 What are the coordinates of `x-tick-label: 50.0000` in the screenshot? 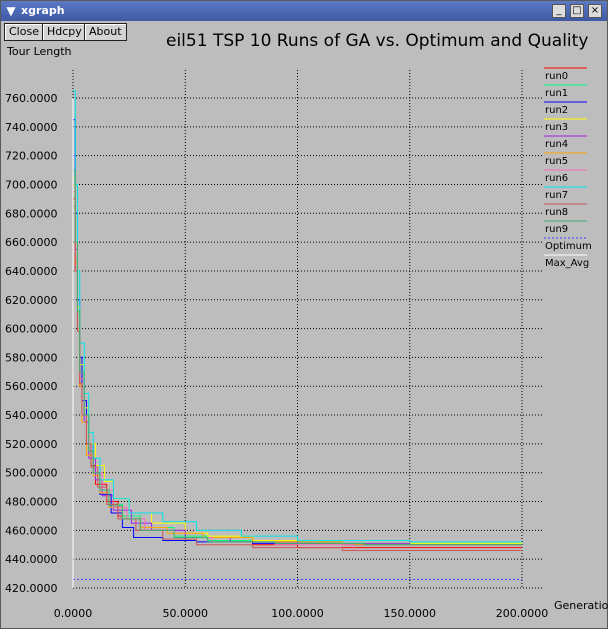 It's located at (186, 613).